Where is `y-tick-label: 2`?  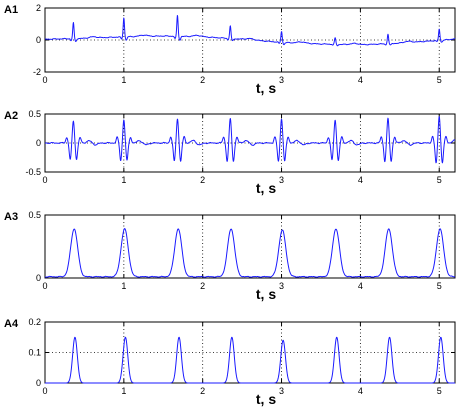
y-tick-label: 2 is located at coordinates (38, 8).